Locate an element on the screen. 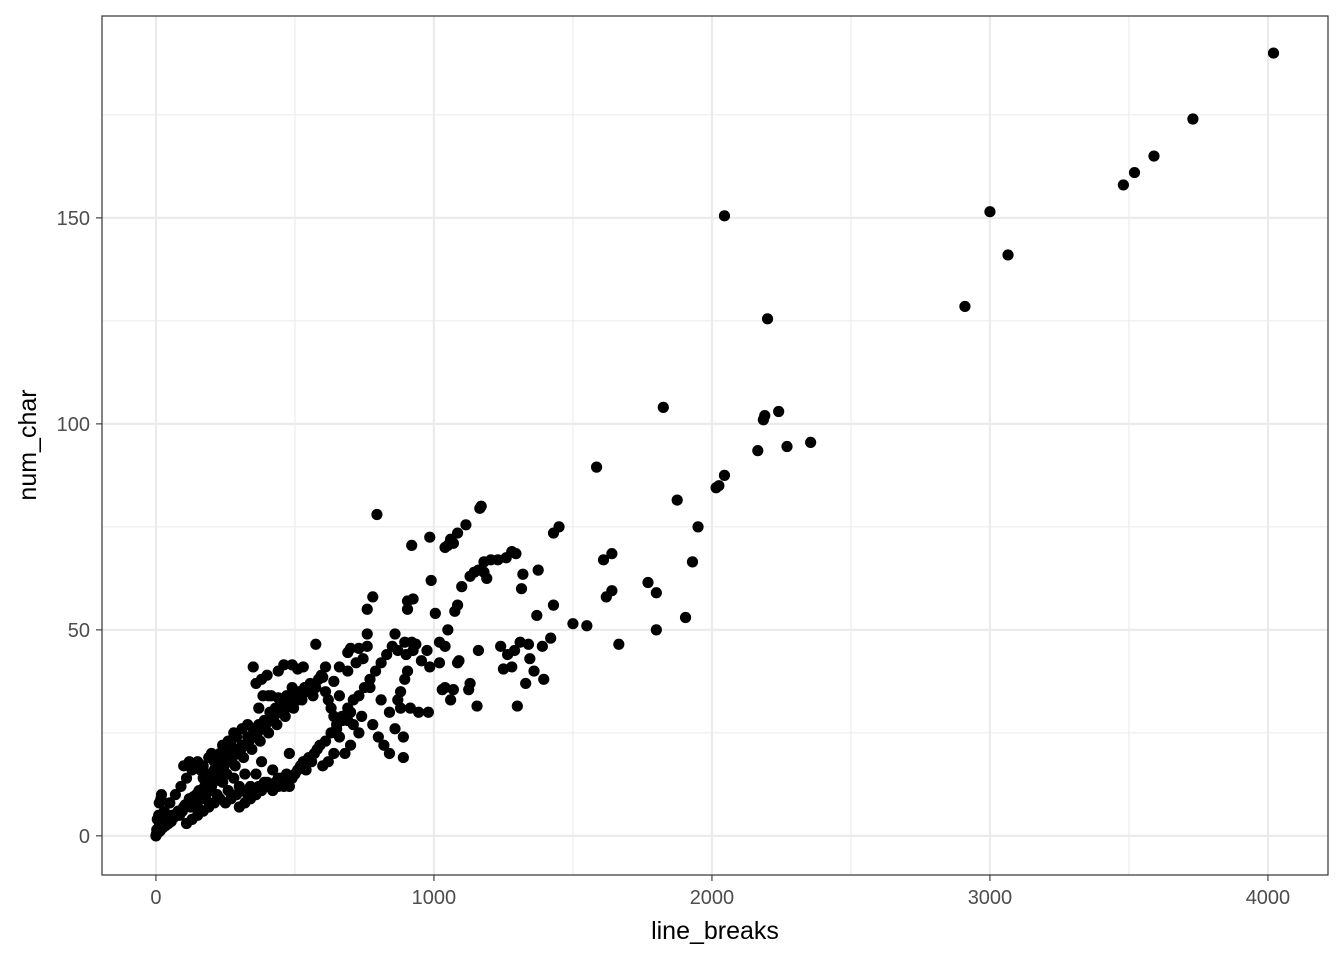 The image size is (1344, 960). y-tick-label: 100 is located at coordinates (73, 425).